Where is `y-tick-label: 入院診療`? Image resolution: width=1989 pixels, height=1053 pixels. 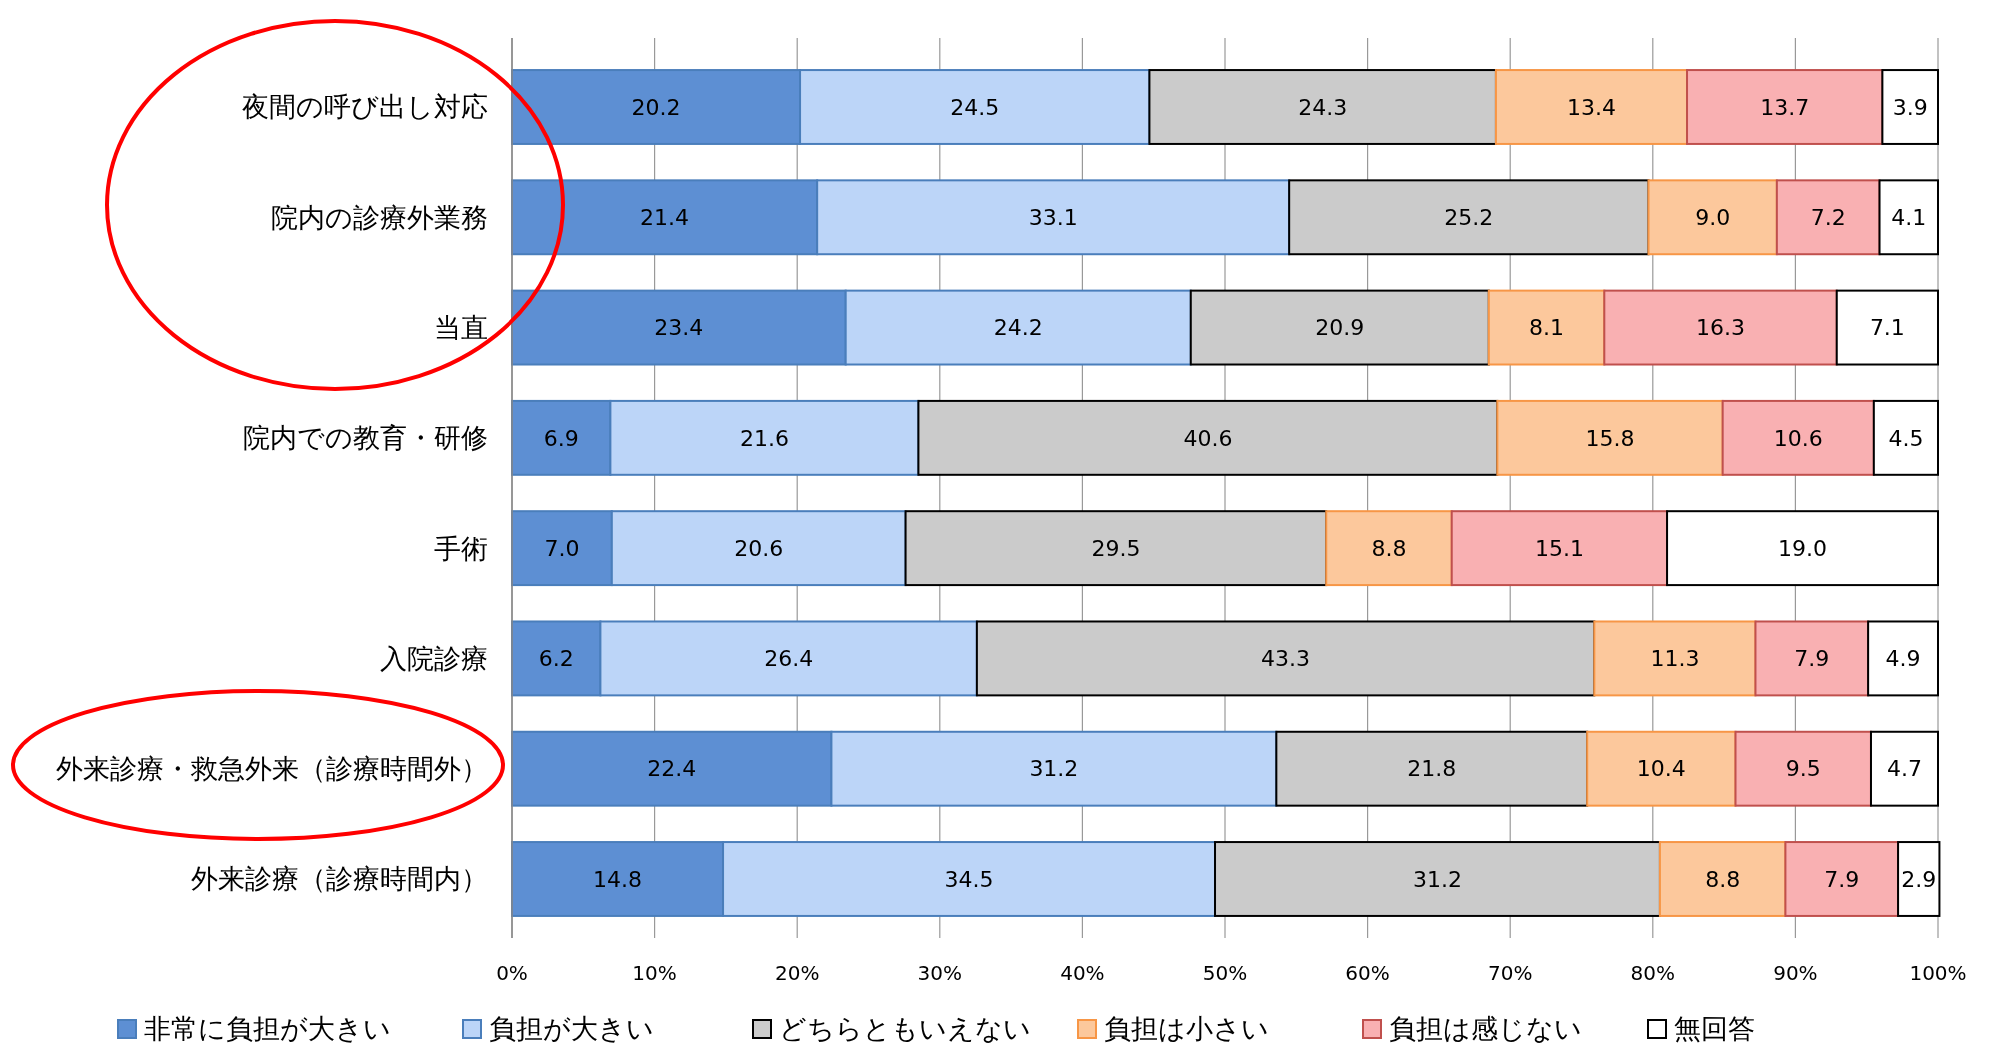 y-tick-label: 入院診療 is located at coordinates (434, 658).